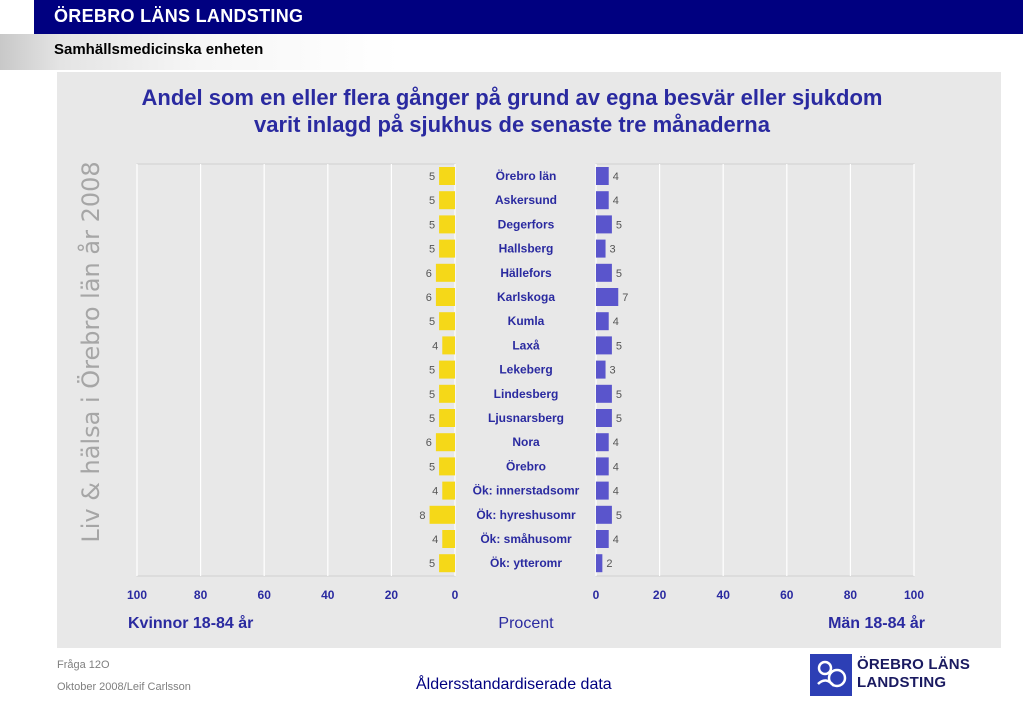 The image size is (1023, 708). What do you see at coordinates (724, 595) in the screenshot?
I see `right-tick-label: 40` at bounding box center [724, 595].